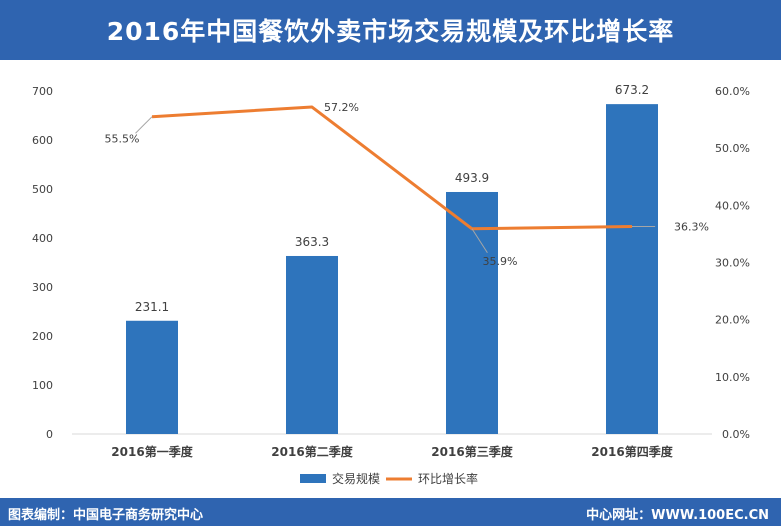  Describe the element at coordinates (152, 307) in the screenshot. I see `bar-data-label: 231.1` at that location.